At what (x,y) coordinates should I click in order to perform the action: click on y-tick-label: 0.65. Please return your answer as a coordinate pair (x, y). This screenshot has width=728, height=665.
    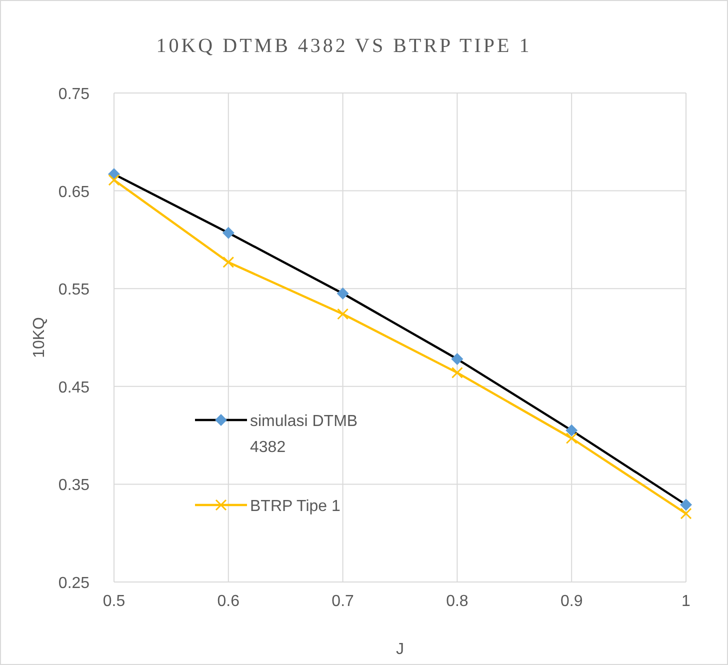
    Looking at the image, I should click on (74, 192).